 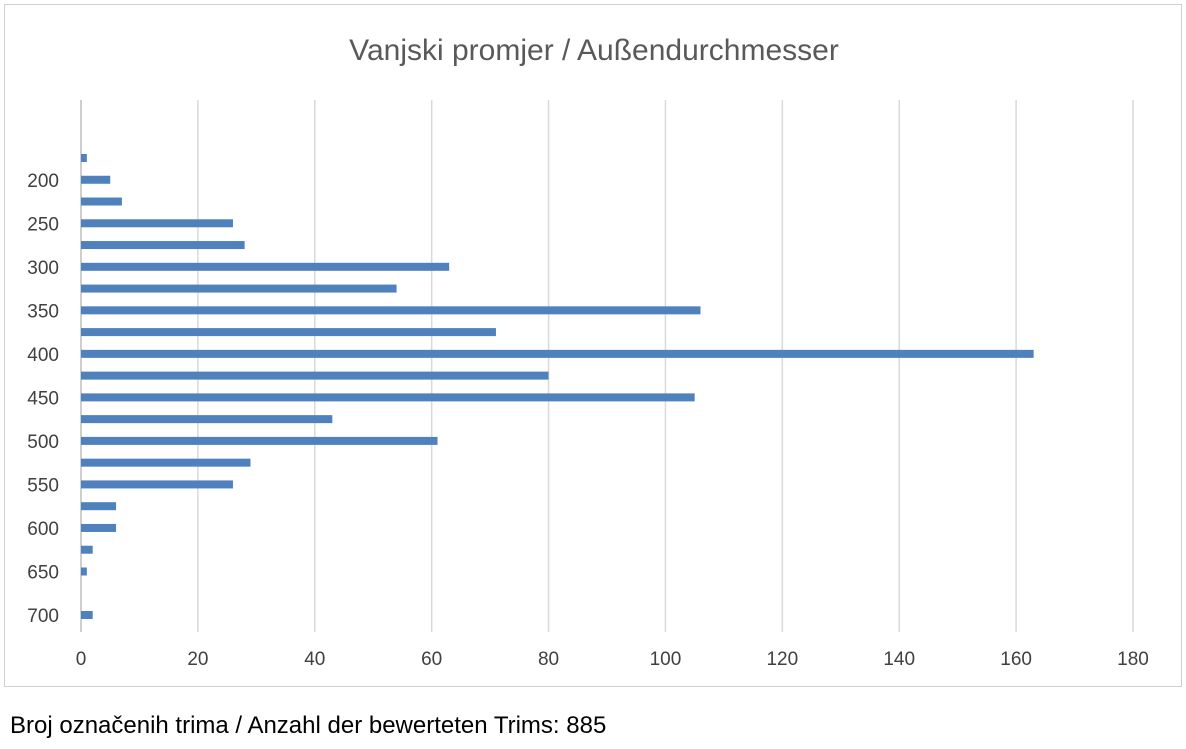 What do you see at coordinates (43, 572) in the screenshot?
I see `y-tick-label: 650` at bounding box center [43, 572].